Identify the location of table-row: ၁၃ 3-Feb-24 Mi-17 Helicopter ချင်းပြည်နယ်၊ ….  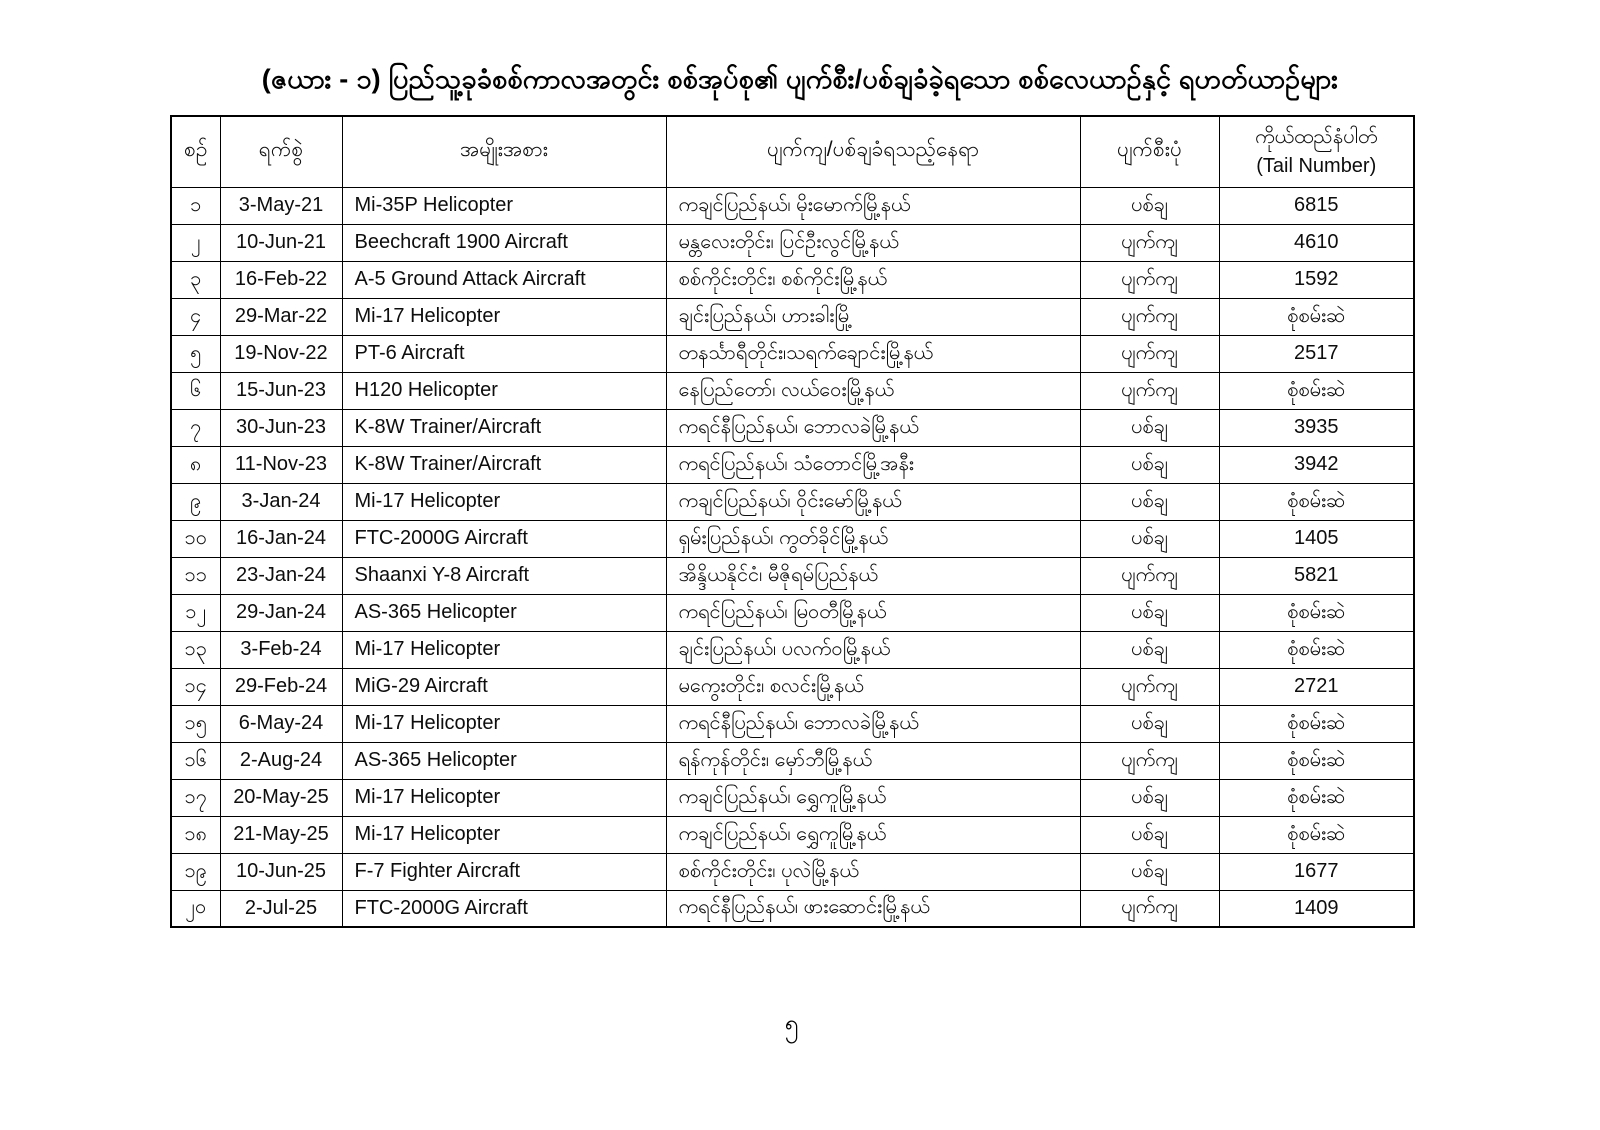
(792, 649).